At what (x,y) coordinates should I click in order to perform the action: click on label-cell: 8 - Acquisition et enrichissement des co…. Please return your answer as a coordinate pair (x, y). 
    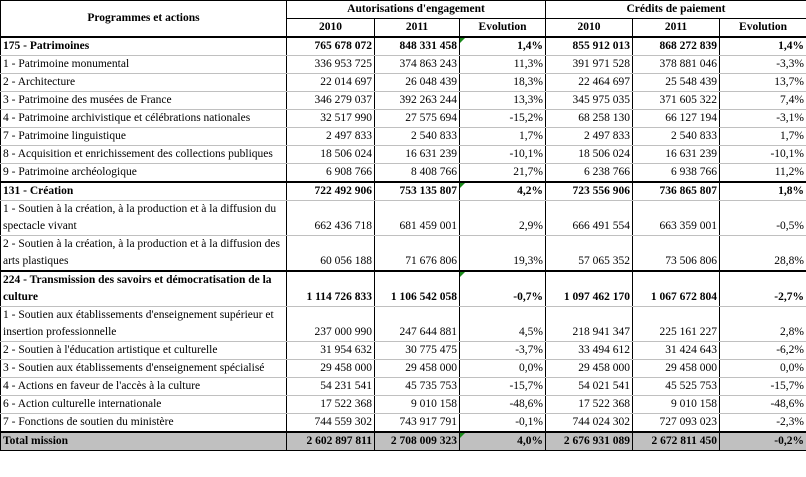
    Looking at the image, I should click on (143, 154).